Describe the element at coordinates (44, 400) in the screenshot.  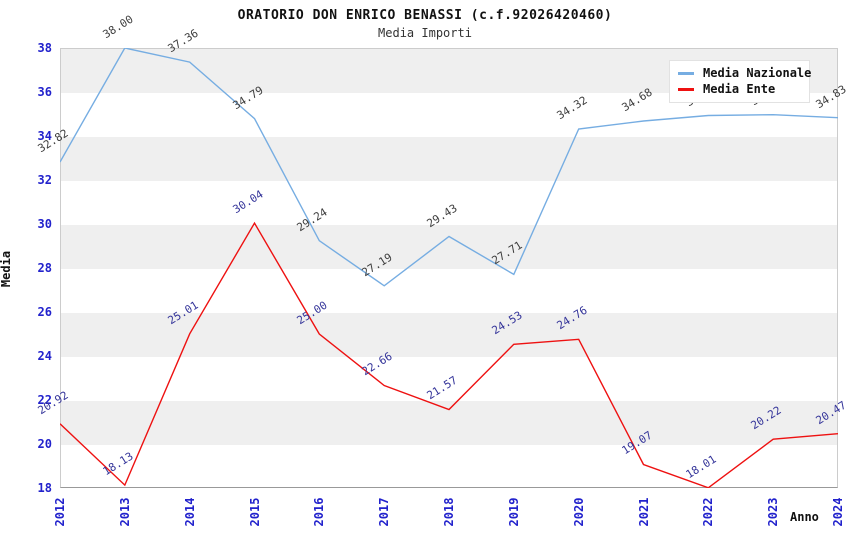
I see `y-tick-label: 22` at that location.